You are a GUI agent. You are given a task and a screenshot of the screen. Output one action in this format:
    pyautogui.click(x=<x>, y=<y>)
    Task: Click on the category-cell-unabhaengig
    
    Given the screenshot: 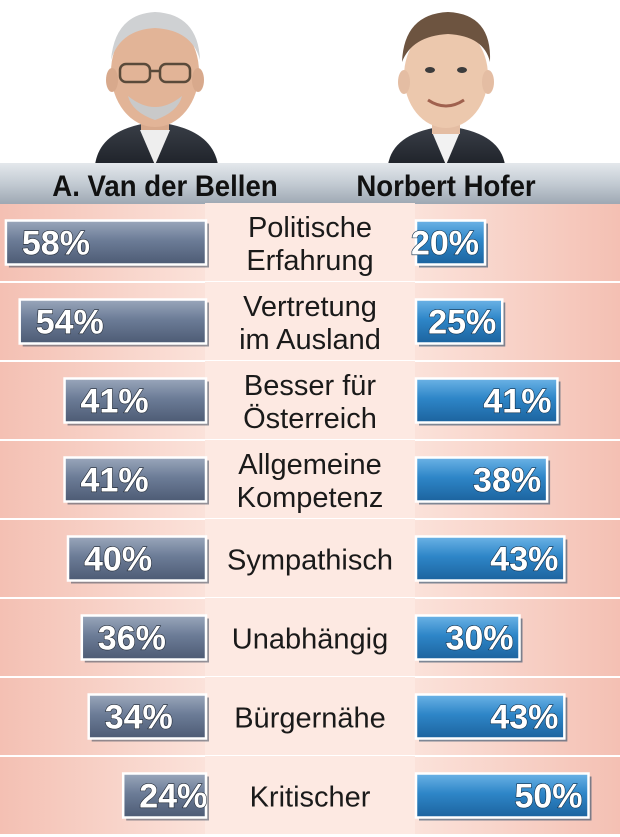 What is the action you would take?
    pyautogui.click(x=310, y=637)
    